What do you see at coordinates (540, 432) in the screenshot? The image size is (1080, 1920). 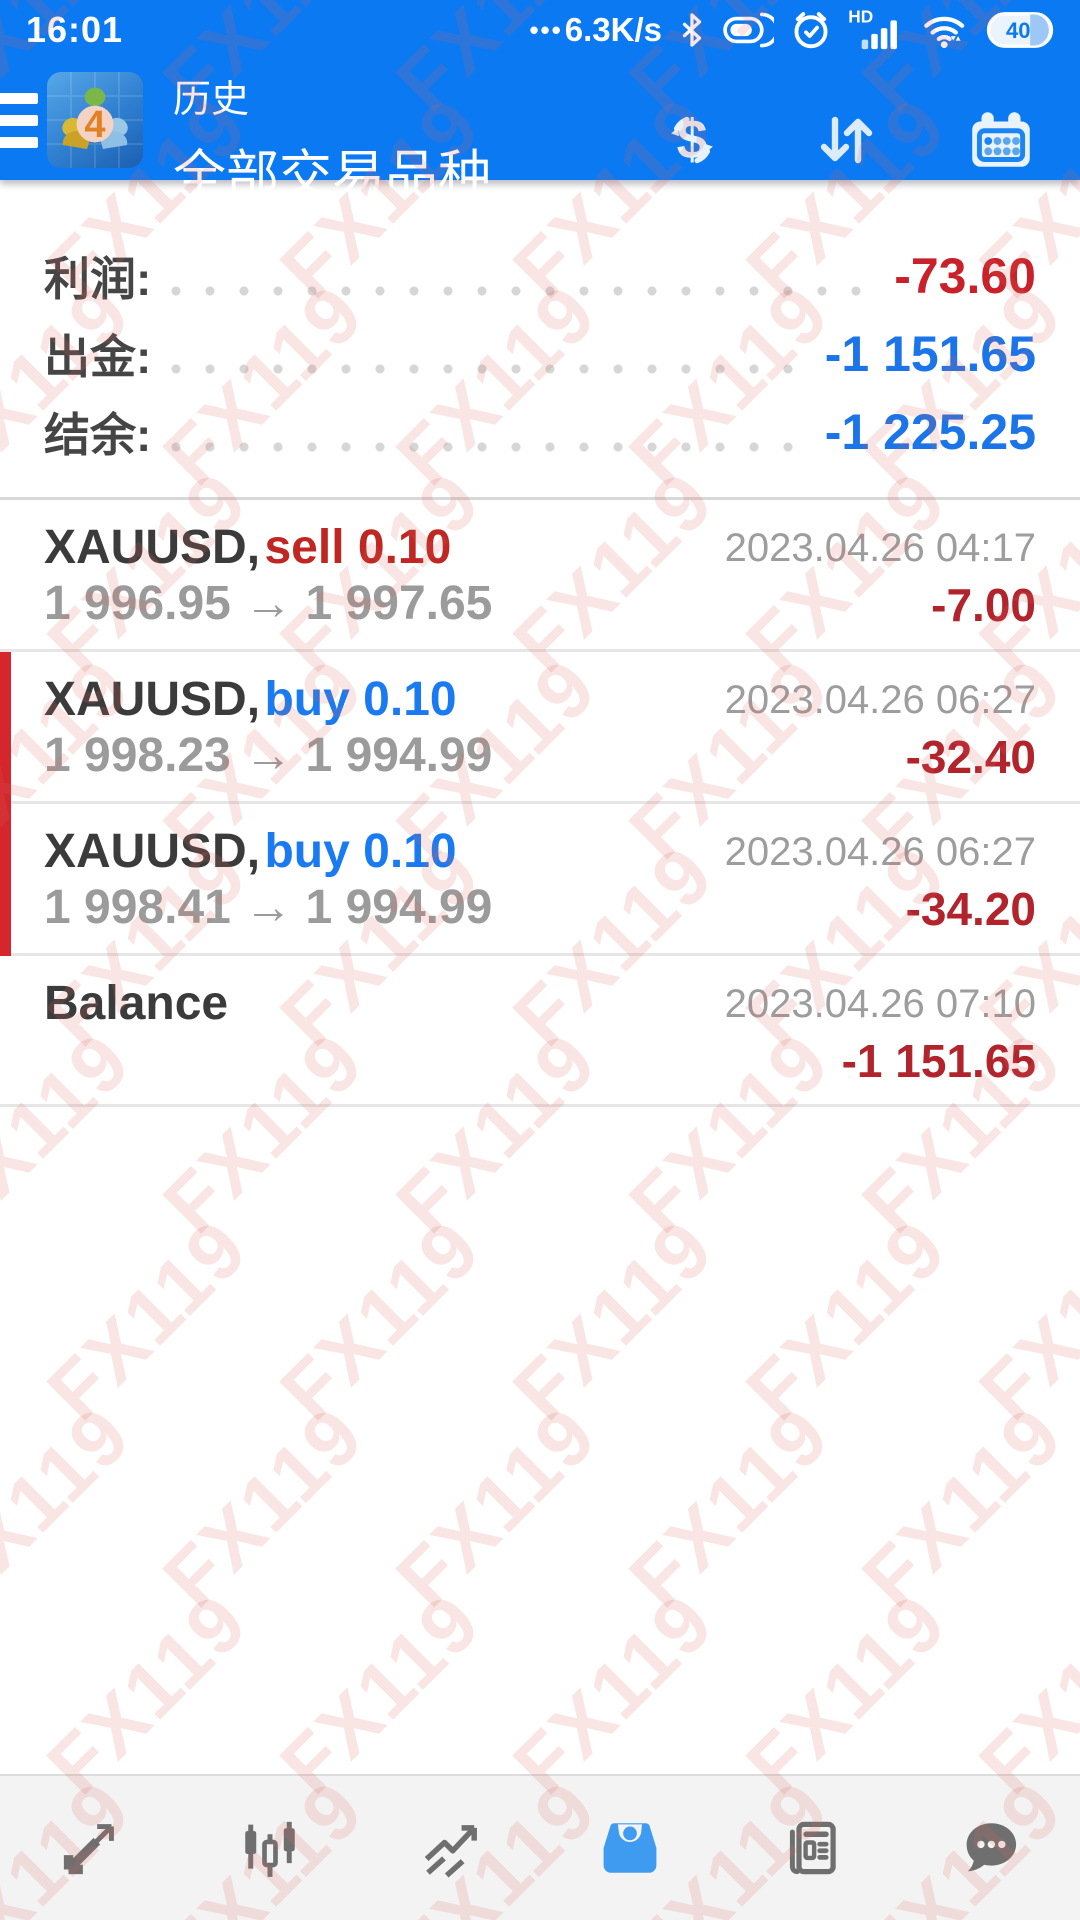 I see `summary-row-balance: 结余: -1 225.25` at bounding box center [540, 432].